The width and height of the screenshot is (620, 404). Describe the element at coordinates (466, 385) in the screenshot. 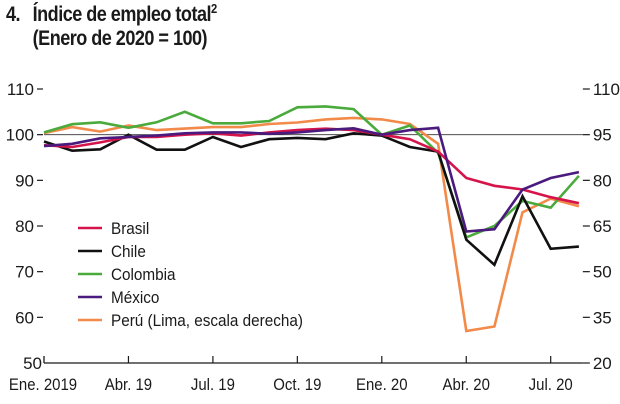

I see `x-tick-label: Abr. 20` at that location.